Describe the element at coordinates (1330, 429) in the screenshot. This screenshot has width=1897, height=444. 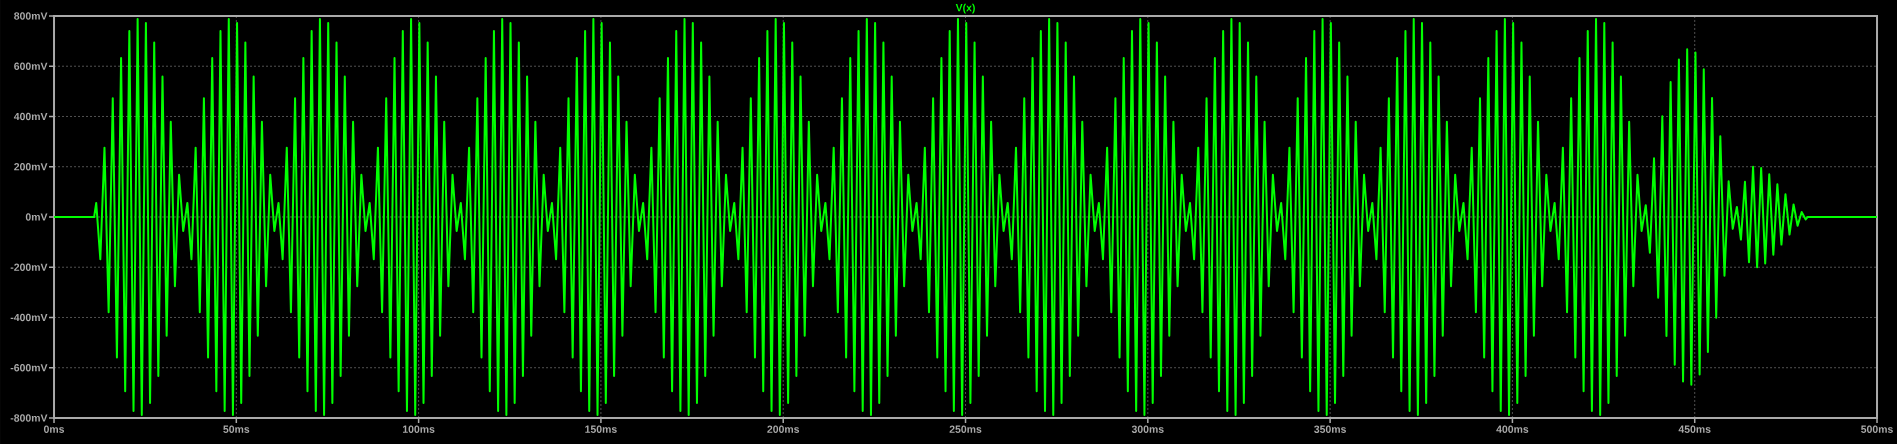
I see `x-tick-label: 350ms` at that location.